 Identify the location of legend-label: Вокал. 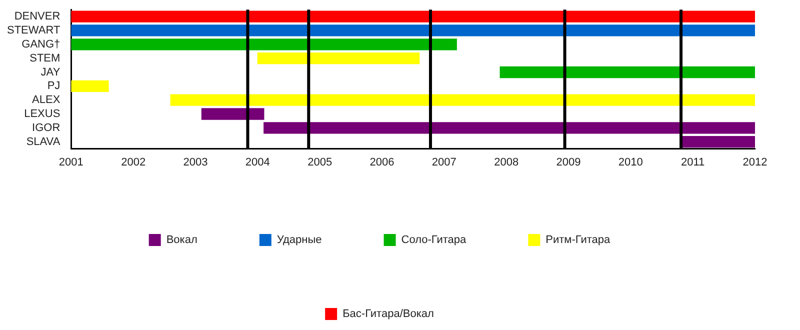
(182, 240).